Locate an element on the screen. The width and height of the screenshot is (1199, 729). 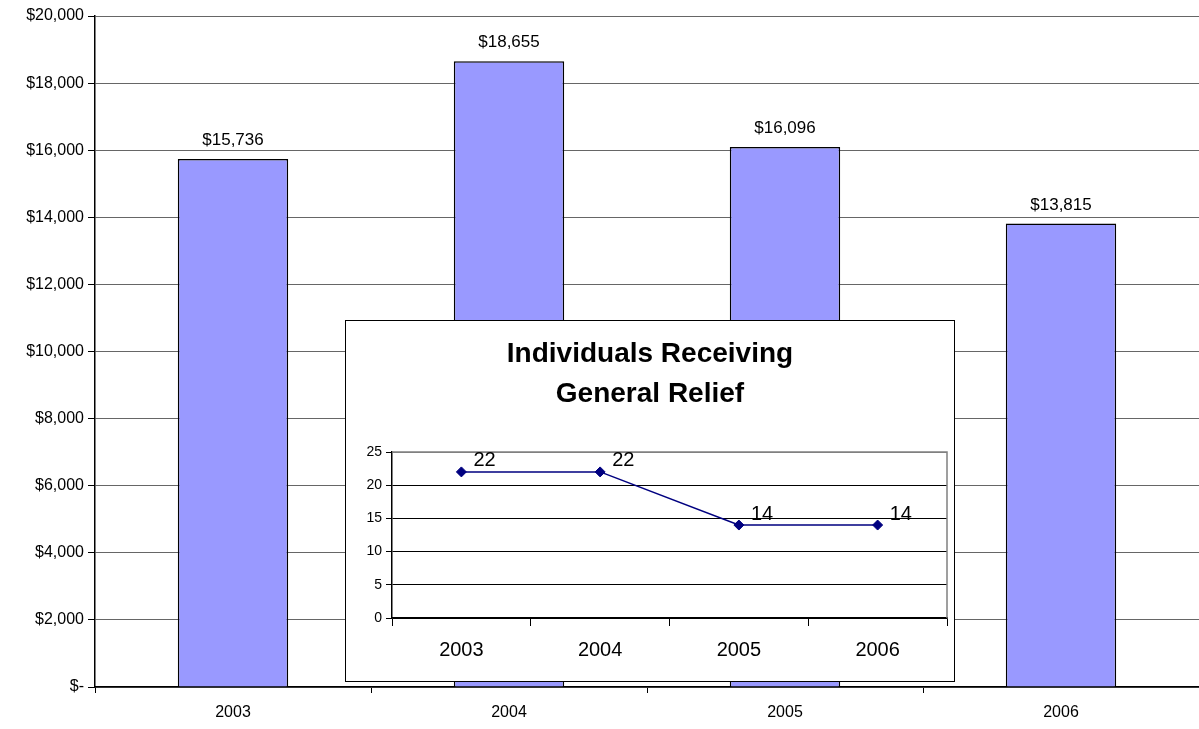
y-tick-label: $16,000 is located at coordinates (55, 149).